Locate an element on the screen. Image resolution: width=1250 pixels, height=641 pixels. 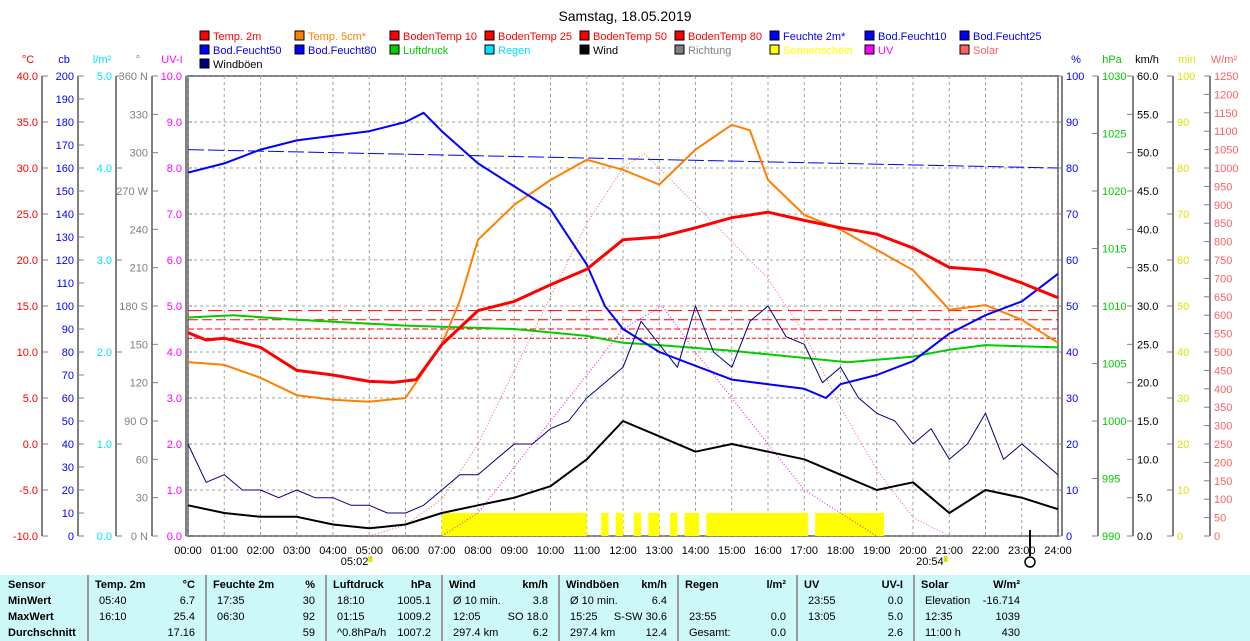
x-tick-label: 24:00 is located at coordinates (1058, 551).